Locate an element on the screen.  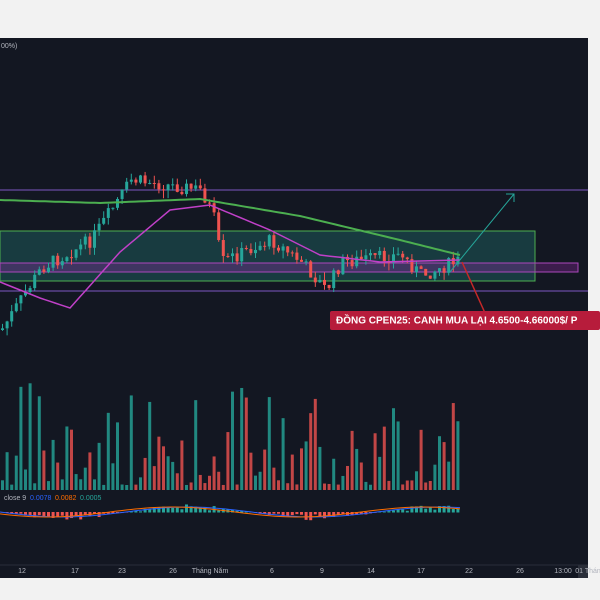
ma-short is located at coordinates (230, 256).